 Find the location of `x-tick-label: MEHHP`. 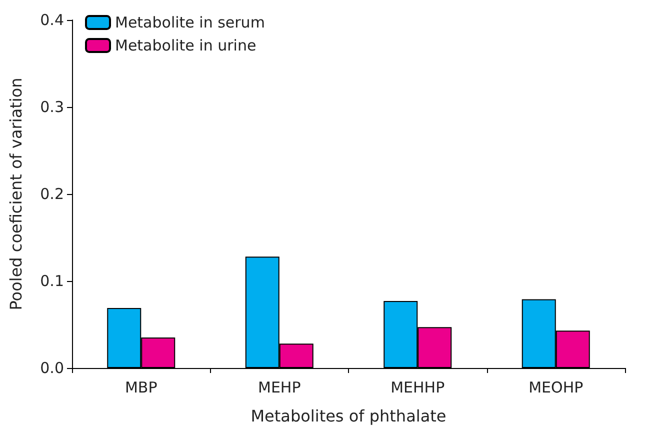

x-tick-label: MEHHP is located at coordinates (417, 387).